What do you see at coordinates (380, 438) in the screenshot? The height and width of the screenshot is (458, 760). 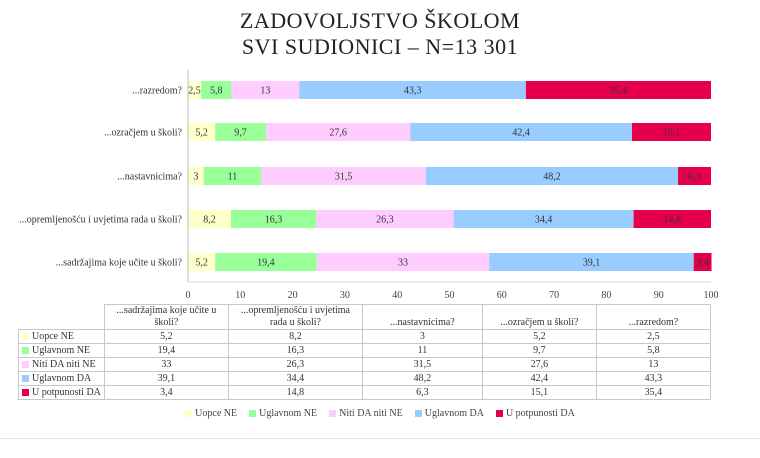 I see `bottom-divider` at bounding box center [380, 438].